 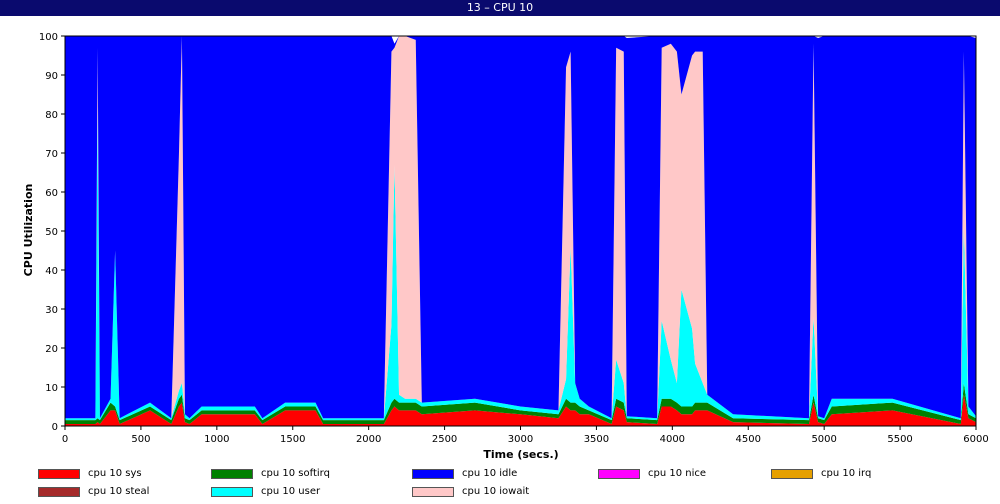 I want to click on legend-swatch-steal, so click(x=59, y=492).